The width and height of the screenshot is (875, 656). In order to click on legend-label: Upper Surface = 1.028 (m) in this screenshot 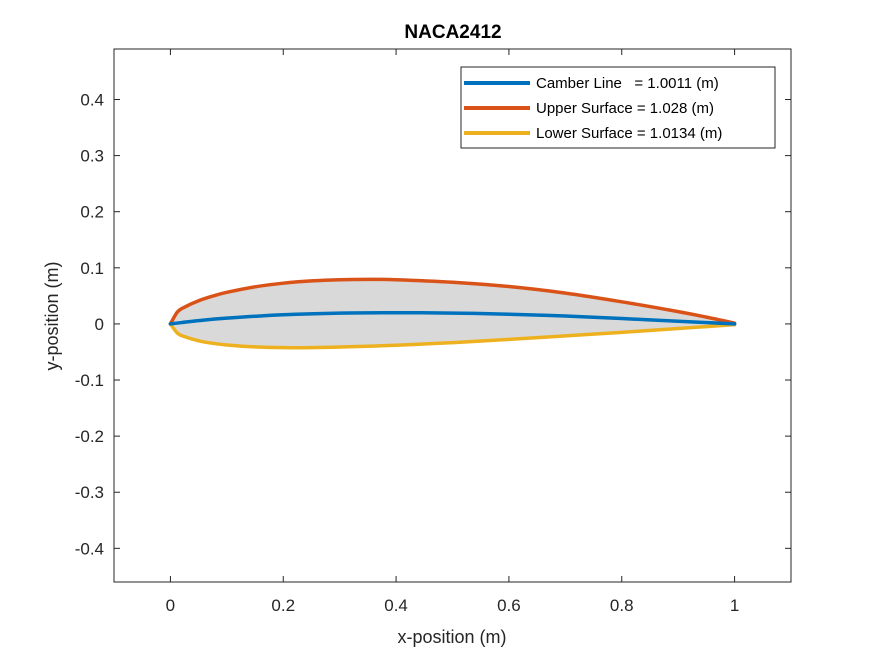, I will do `click(625, 108)`.